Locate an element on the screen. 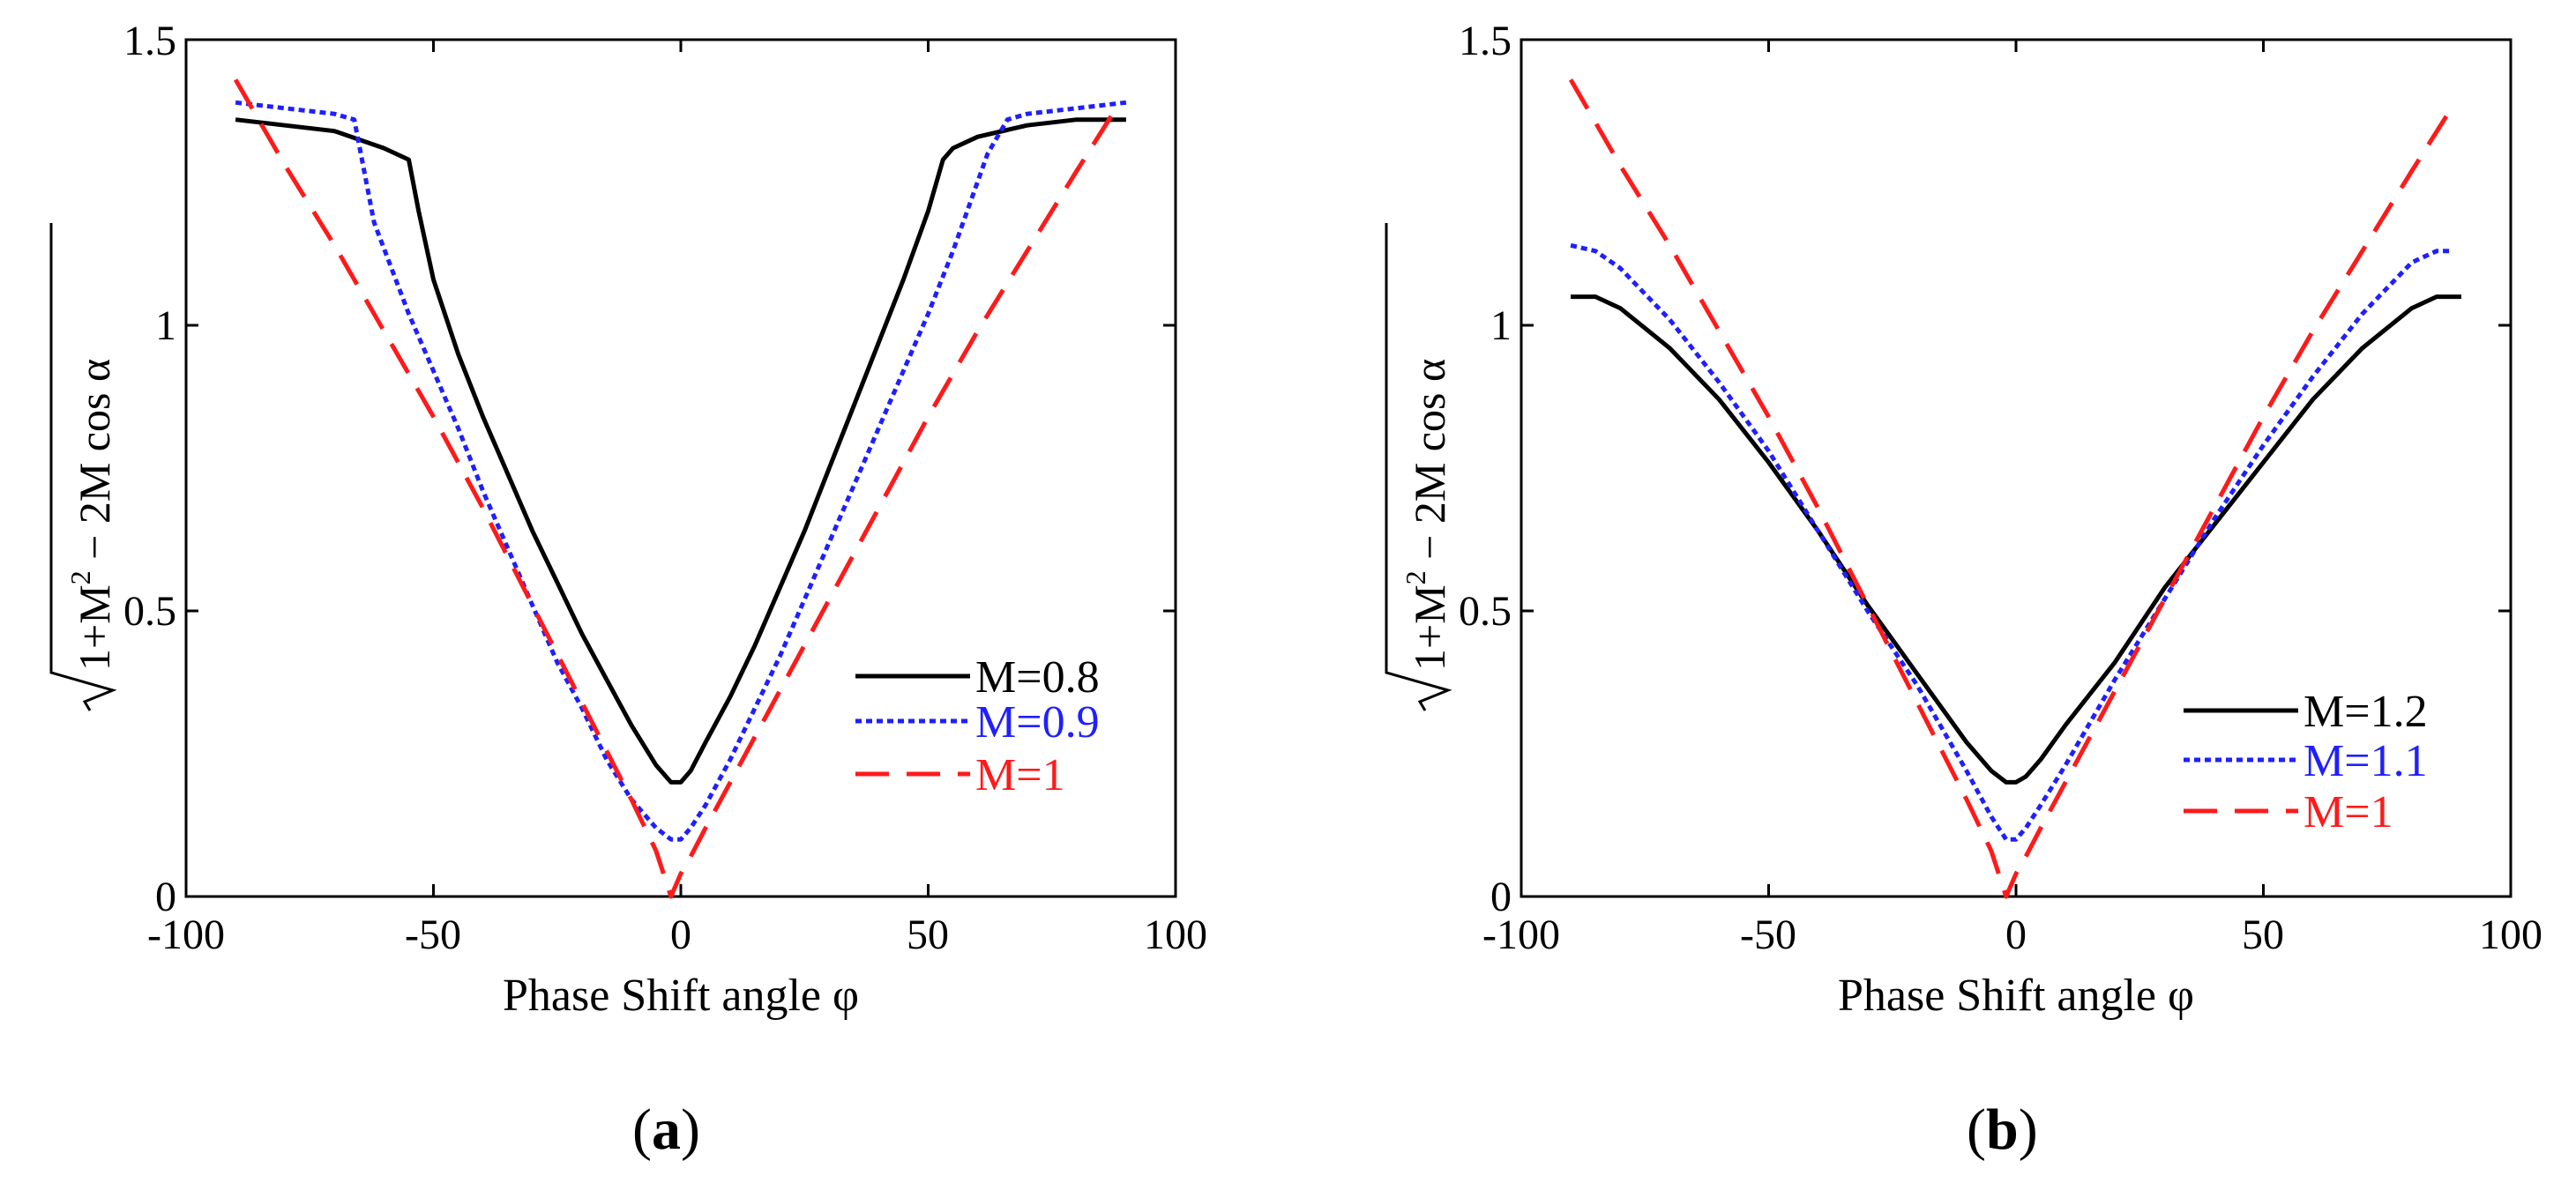  panel-b-ylabel-sqrt-body: 1+M is located at coordinates (1429, 628).